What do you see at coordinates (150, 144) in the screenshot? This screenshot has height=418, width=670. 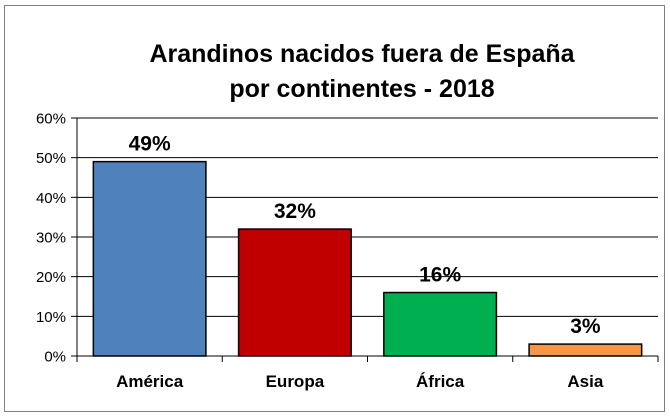 I see `data-label: 49%` at bounding box center [150, 144].